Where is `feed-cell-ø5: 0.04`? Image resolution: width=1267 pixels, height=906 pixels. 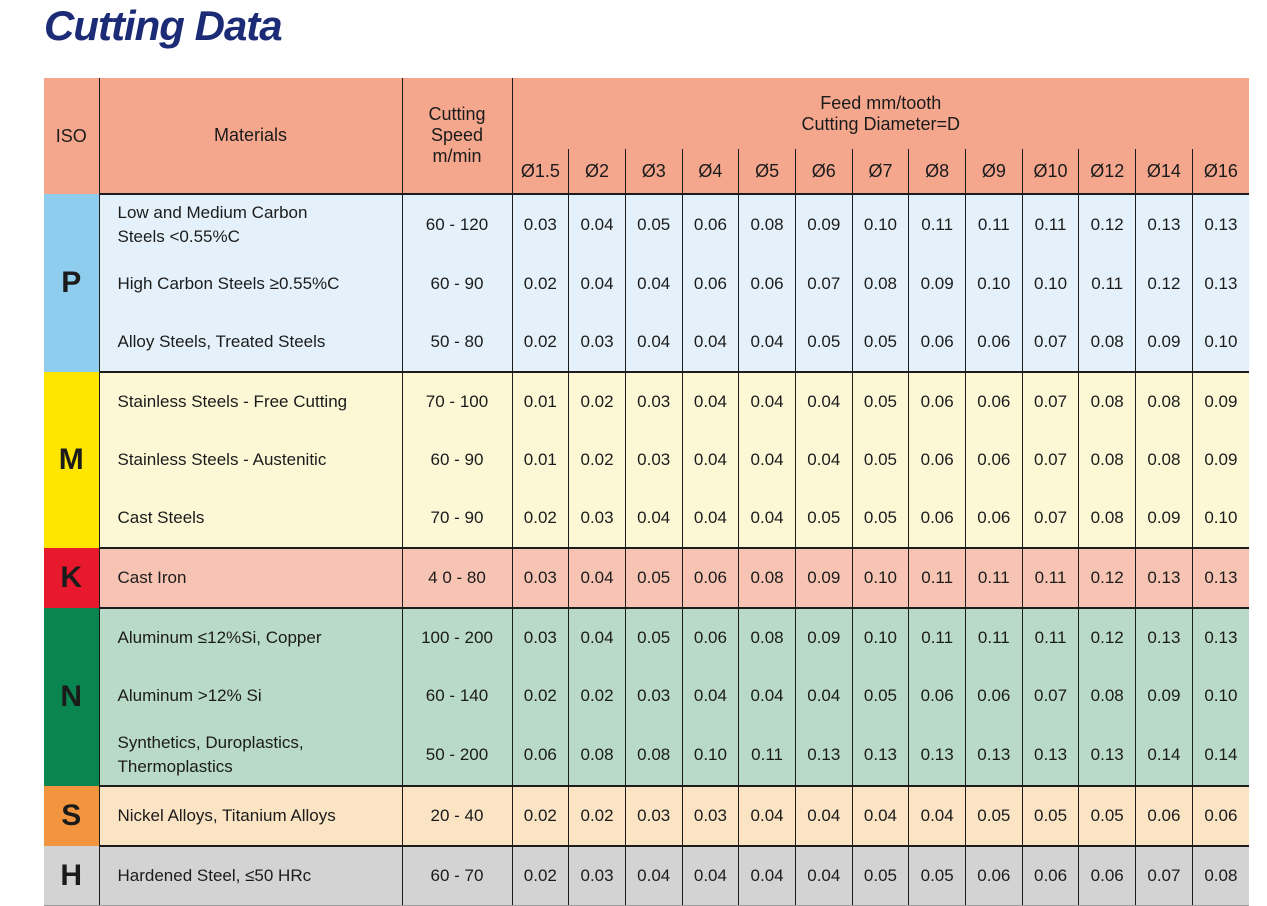
feed-cell-ø5: 0.04 is located at coordinates (767, 460).